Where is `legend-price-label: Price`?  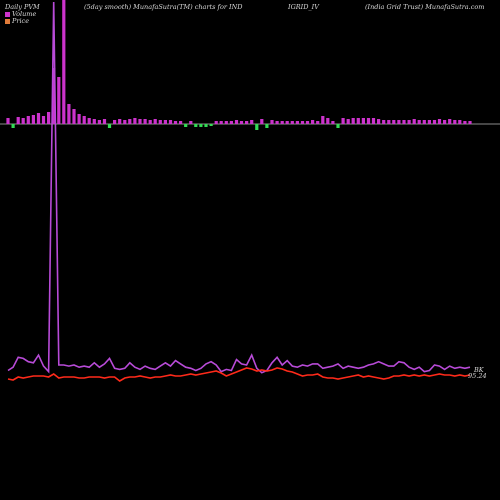 legend-price-label: Price is located at coordinates (21, 21).